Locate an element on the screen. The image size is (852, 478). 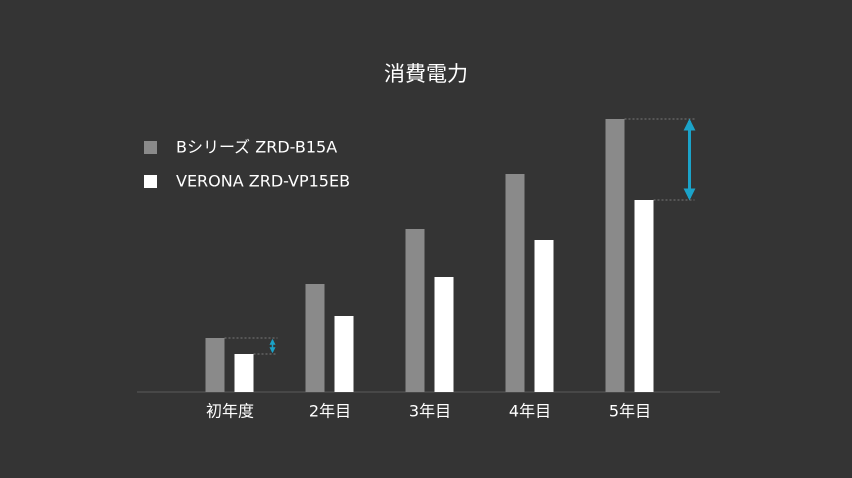
x-tick-label: 2年目 is located at coordinates (330, 411).